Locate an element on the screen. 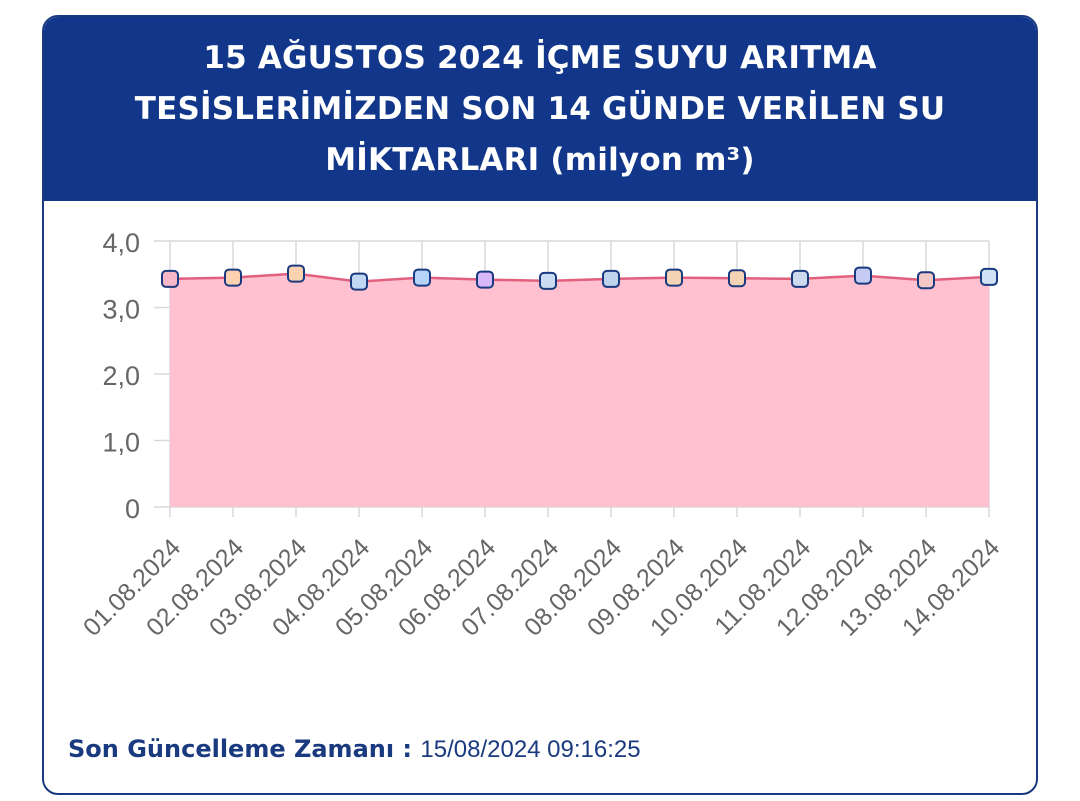 This screenshot has height=801, width=1080. last-update-value: 15/08/2024 09:16:25 is located at coordinates (530, 749).